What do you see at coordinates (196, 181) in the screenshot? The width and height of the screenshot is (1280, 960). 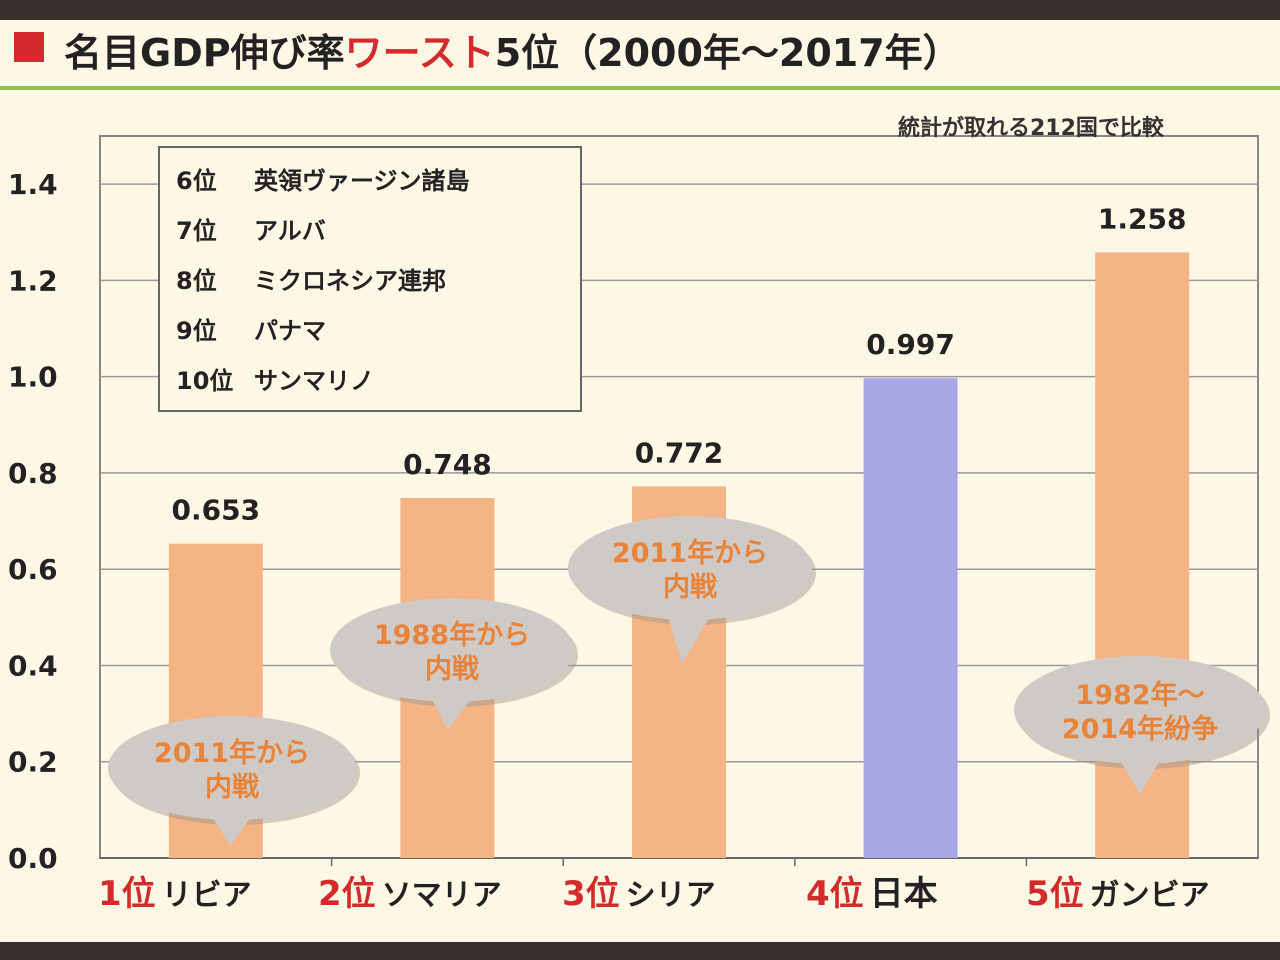 I see `legend-rank: 6位` at bounding box center [196, 181].